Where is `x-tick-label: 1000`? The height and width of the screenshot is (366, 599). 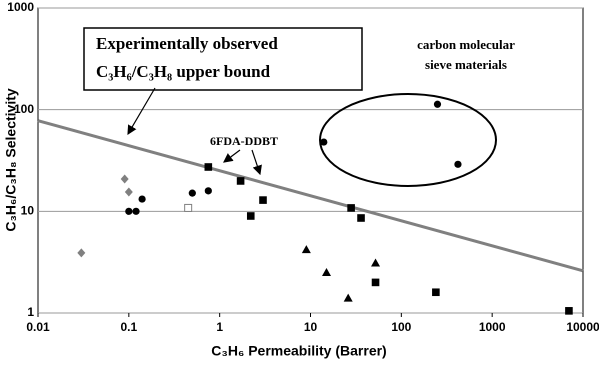
x-tick-label: 1000 is located at coordinates (492, 327).